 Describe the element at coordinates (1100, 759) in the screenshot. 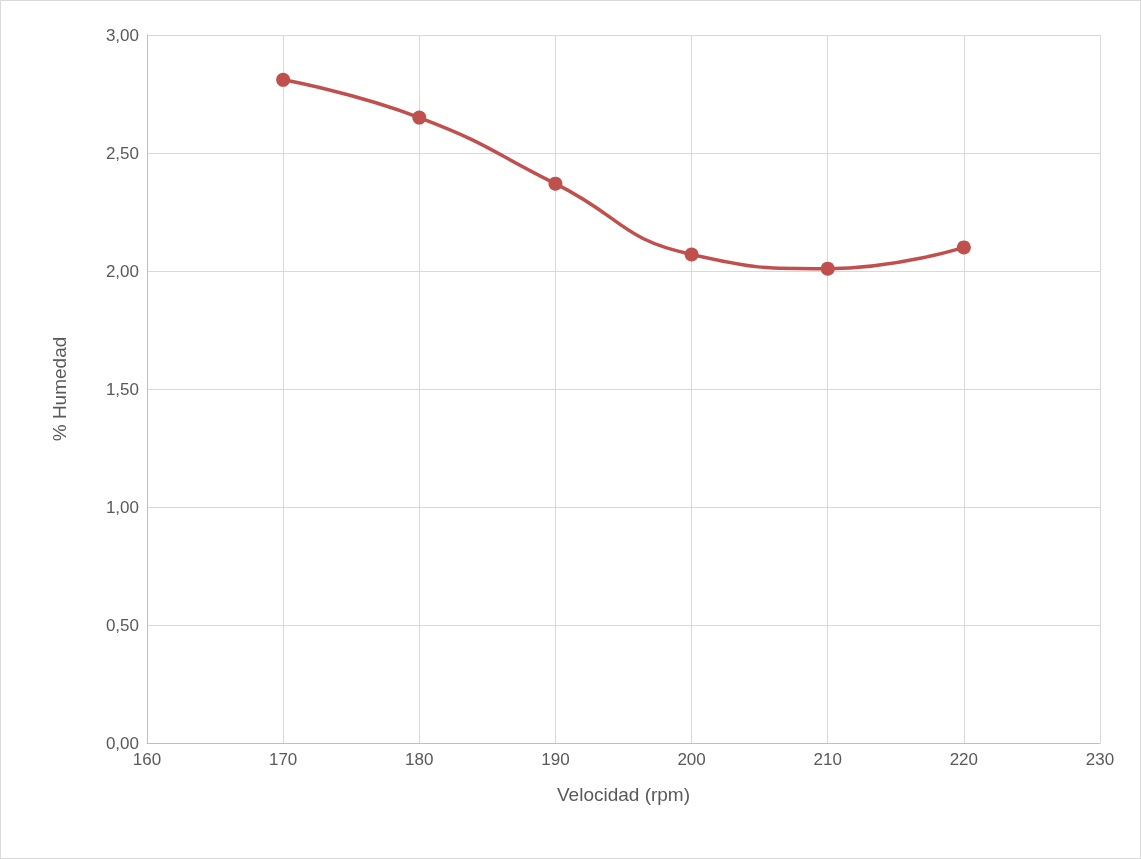

I see `x-tick-label: 230` at that location.